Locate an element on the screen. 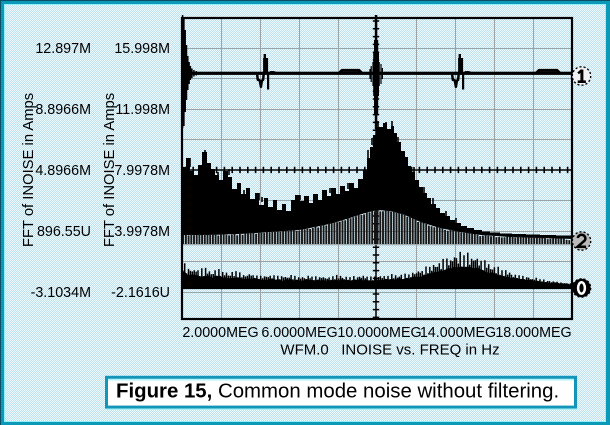  svg-text: 14.000MEG is located at coordinates (458, 333).